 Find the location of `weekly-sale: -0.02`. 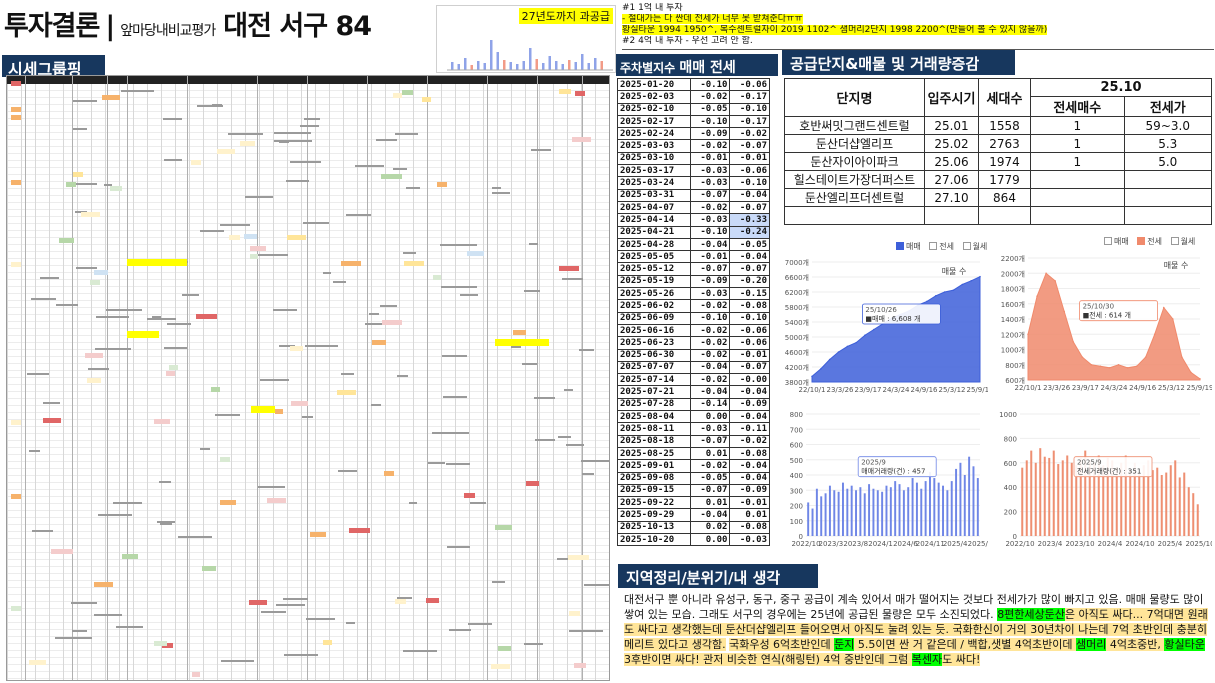

weekly-sale: -0.02 is located at coordinates (710, 355).